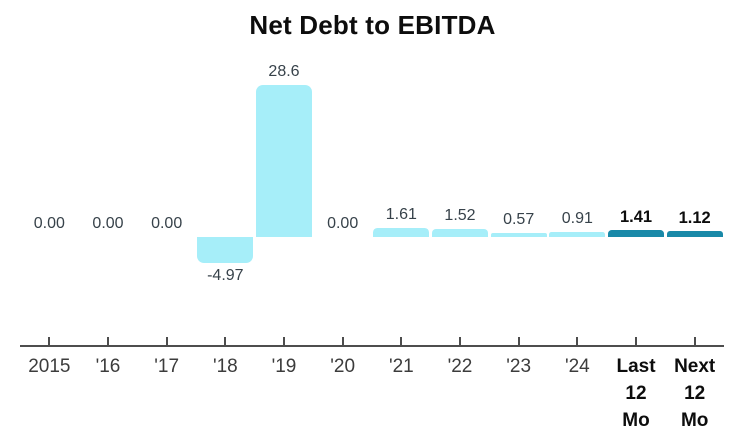  Describe the element at coordinates (49, 366) in the screenshot. I see `x-axis-label-2015: 2015` at that location.